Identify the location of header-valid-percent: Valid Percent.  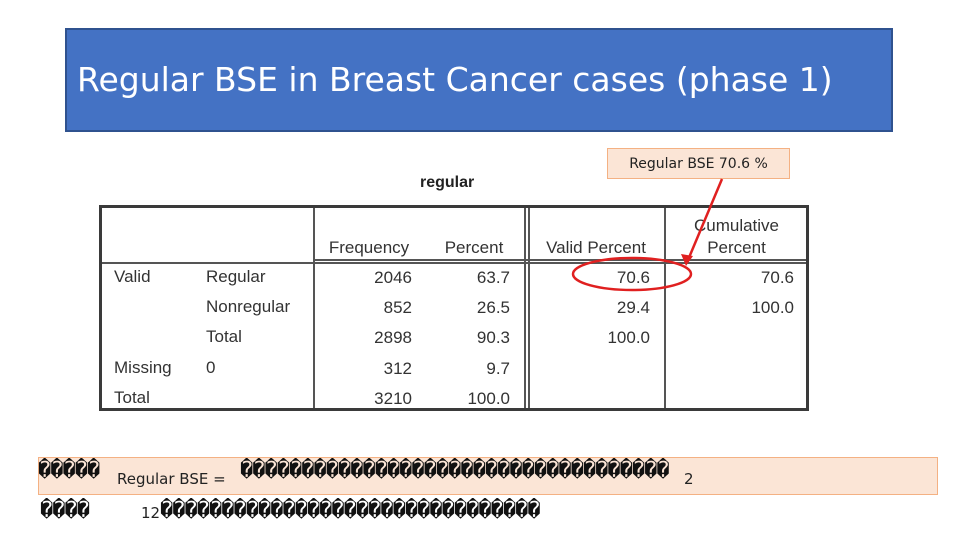
(596, 247).